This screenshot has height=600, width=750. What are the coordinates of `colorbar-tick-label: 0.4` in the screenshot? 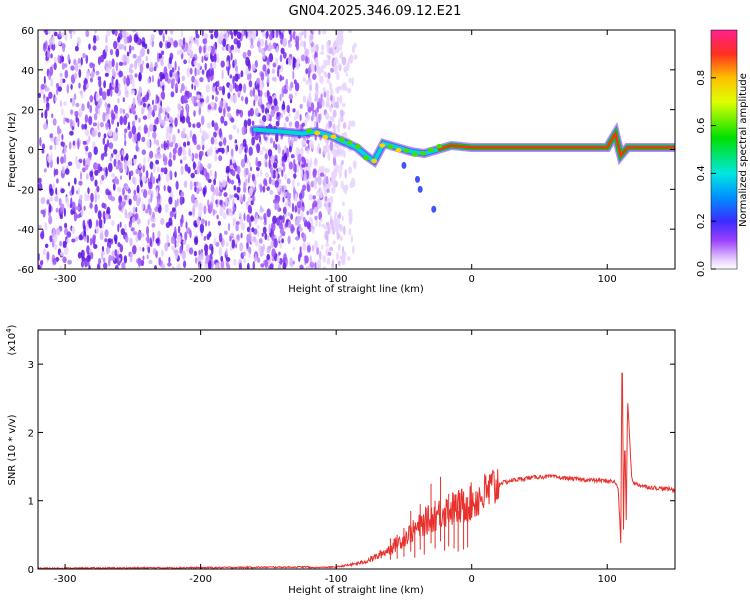 It's located at (701, 173).